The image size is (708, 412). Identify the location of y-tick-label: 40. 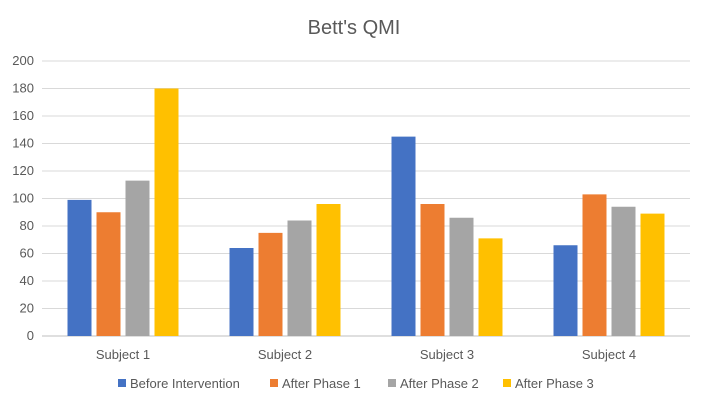
(27, 280).